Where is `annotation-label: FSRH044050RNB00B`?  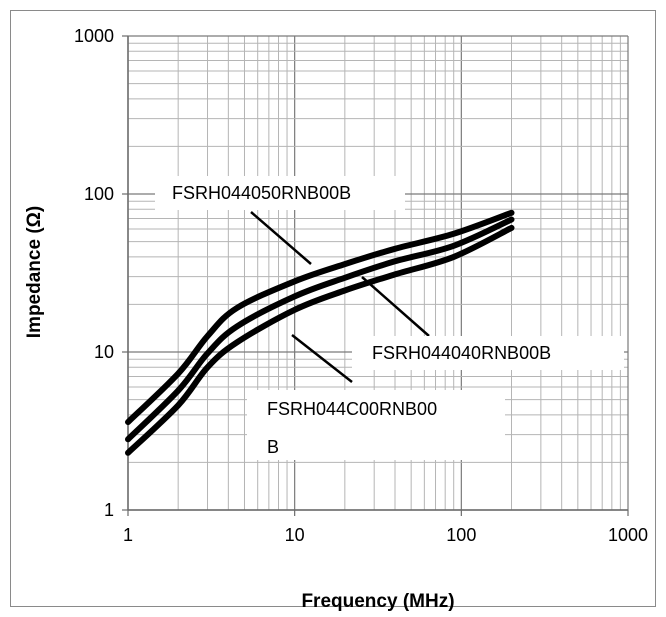 annotation-label: FSRH044050RNB00B is located at coordinates (261, 193).